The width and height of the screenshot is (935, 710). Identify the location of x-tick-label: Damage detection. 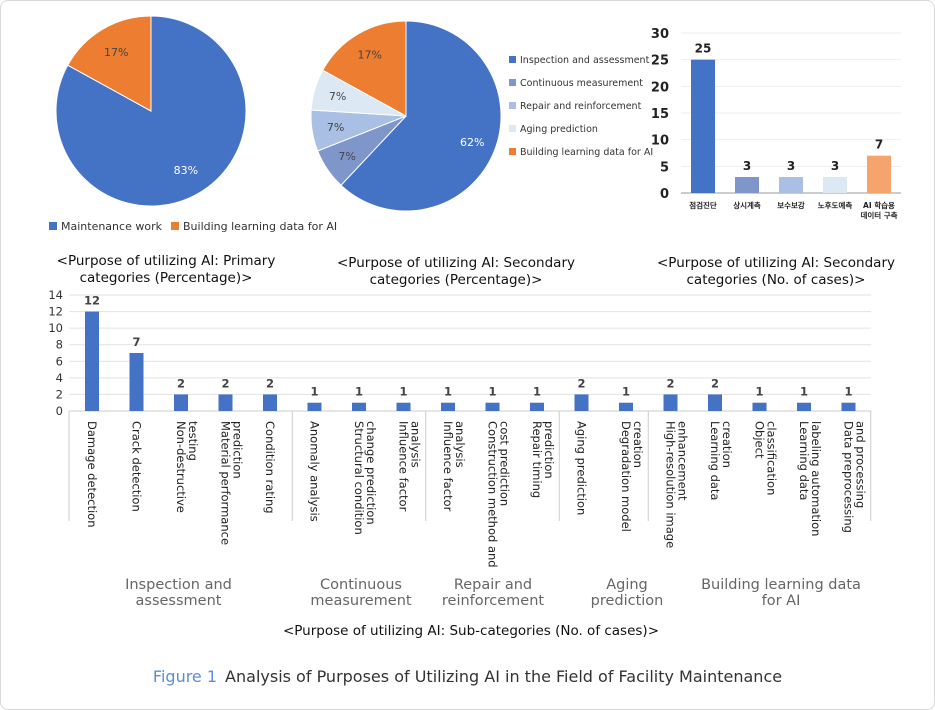
(92, 474).